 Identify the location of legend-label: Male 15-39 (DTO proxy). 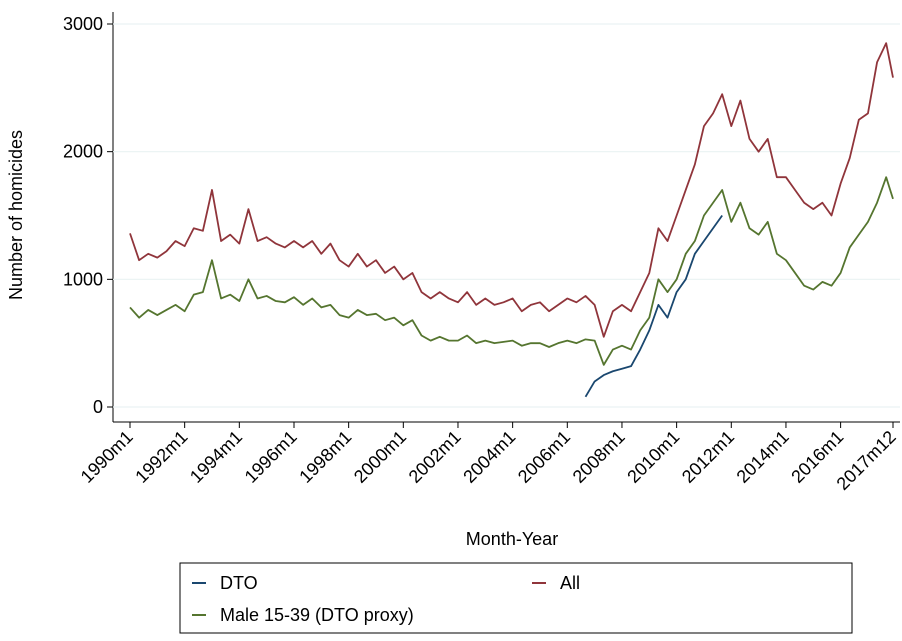
(317, 615).